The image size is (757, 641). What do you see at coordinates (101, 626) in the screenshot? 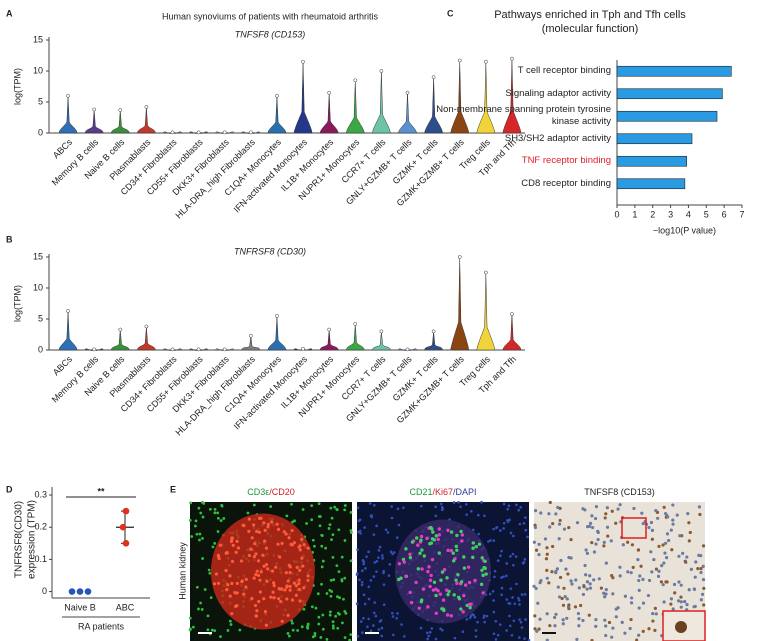
I see `x-axis-label: RA patients` at bounding box center [101, 626].